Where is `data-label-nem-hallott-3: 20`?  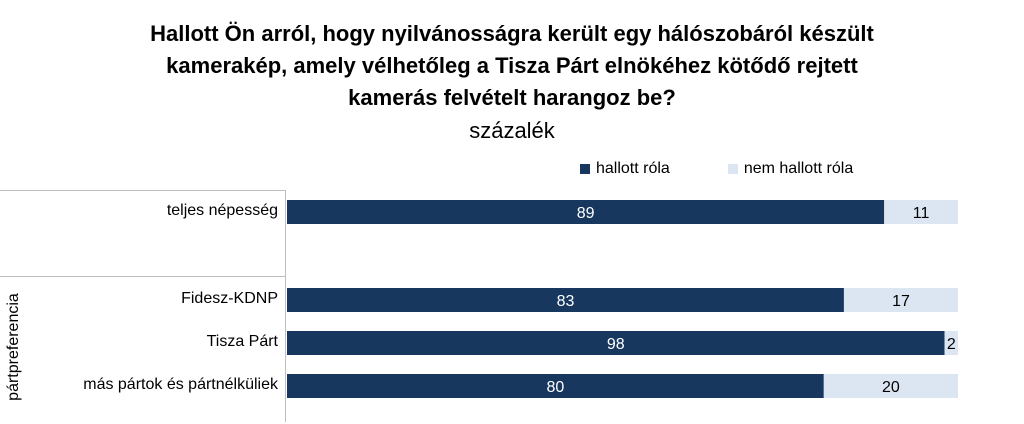 data-label-nem-hallott-3: 20 is located at coordinates (891, 387).